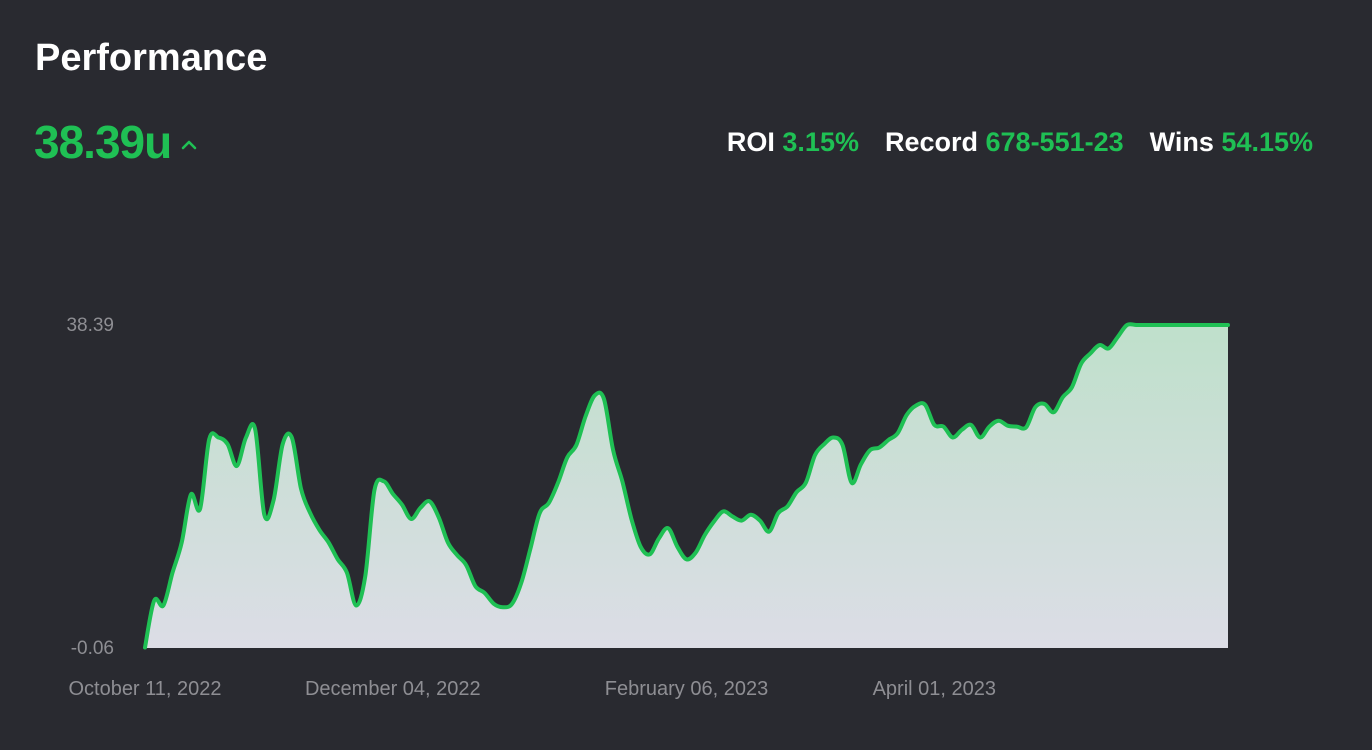 The width and height of the screenshot is (1372, 750). What do you see at coordinates (144, 689) in the screenshot?
I see `x-tick-label: October 11, 2022` at bounding box center [144, 689].